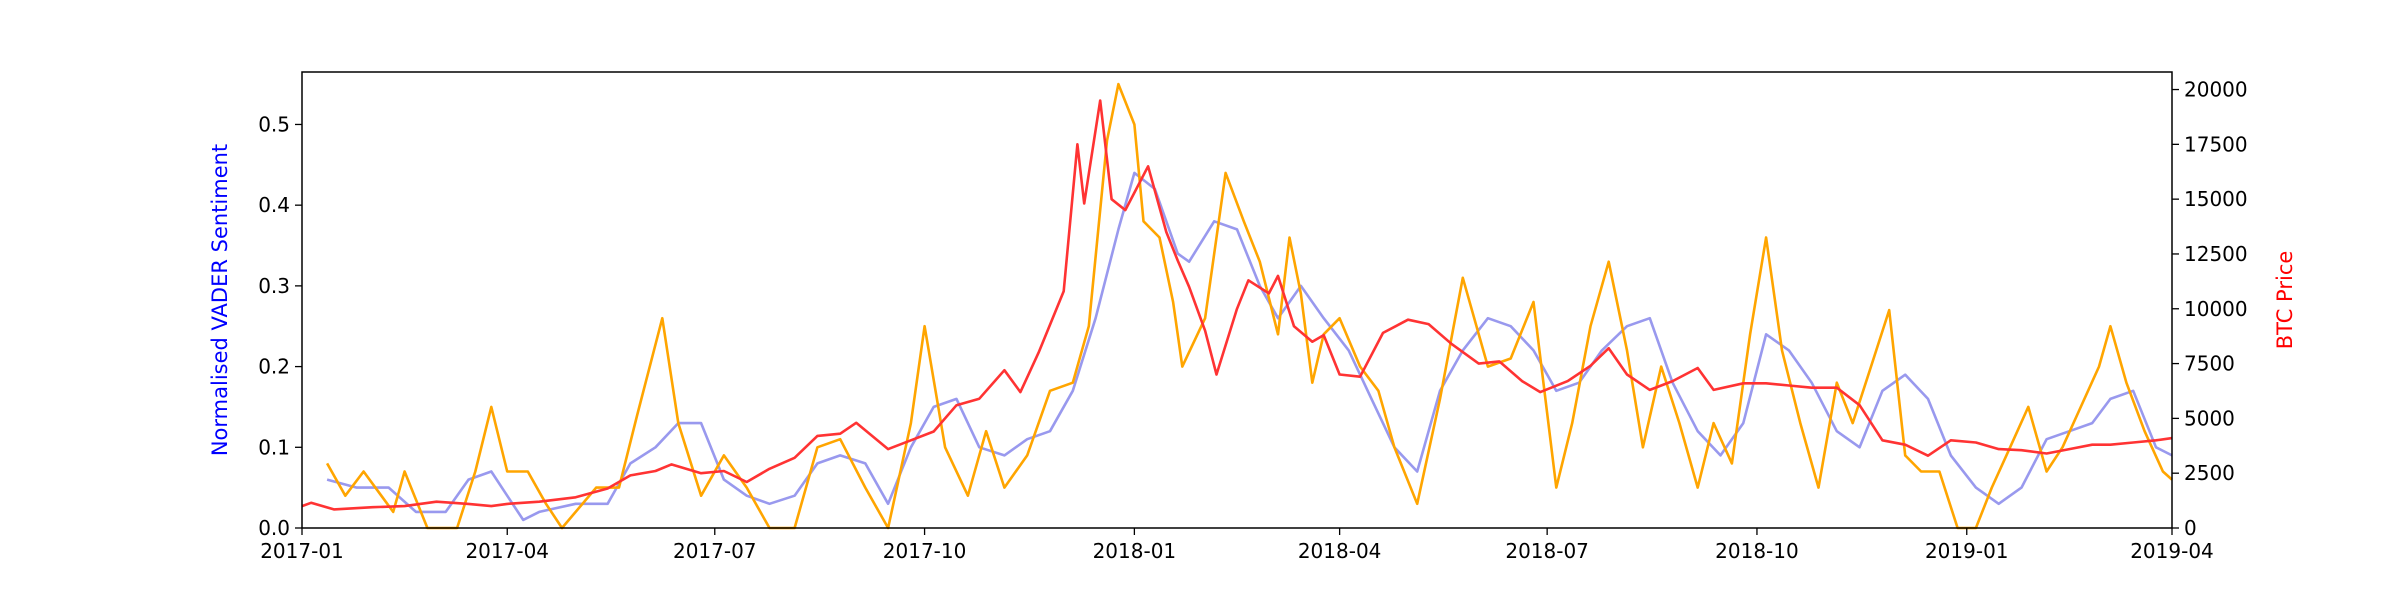 This screenshot has height=600, width=2400. What do you see at coordinates (2190, 528) in the screenshot?
I see `y-right-tick-label: 0` at bounding box center [2190, 528].